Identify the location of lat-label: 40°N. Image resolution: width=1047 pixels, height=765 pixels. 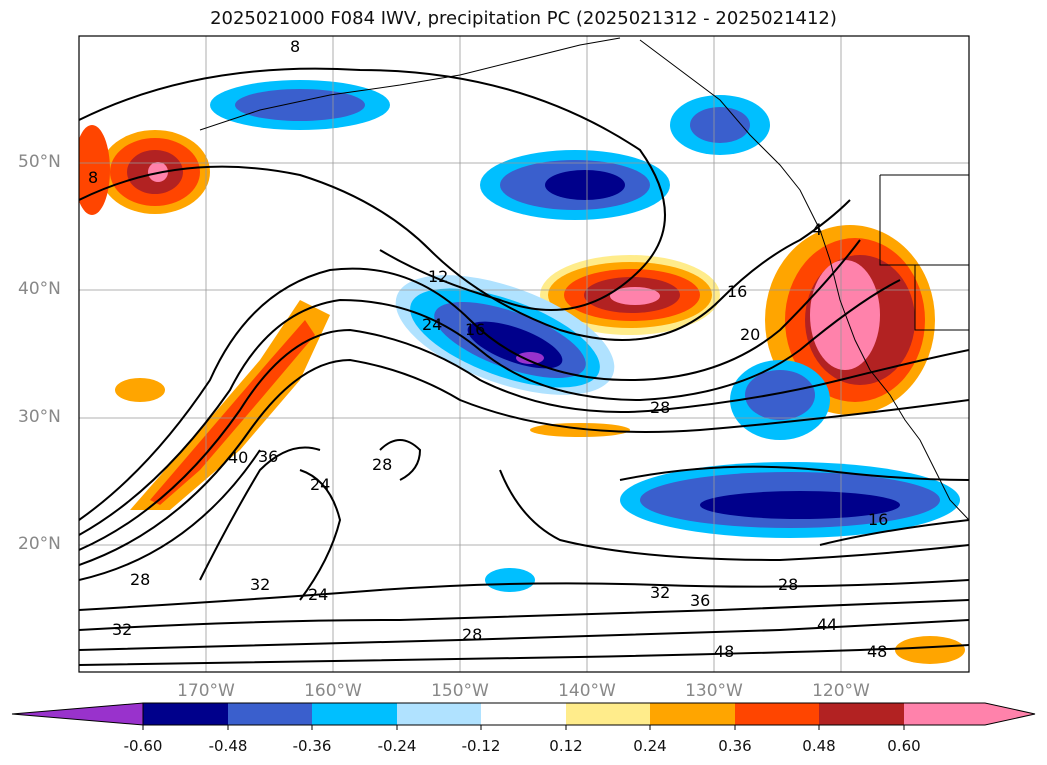
(39, 289).